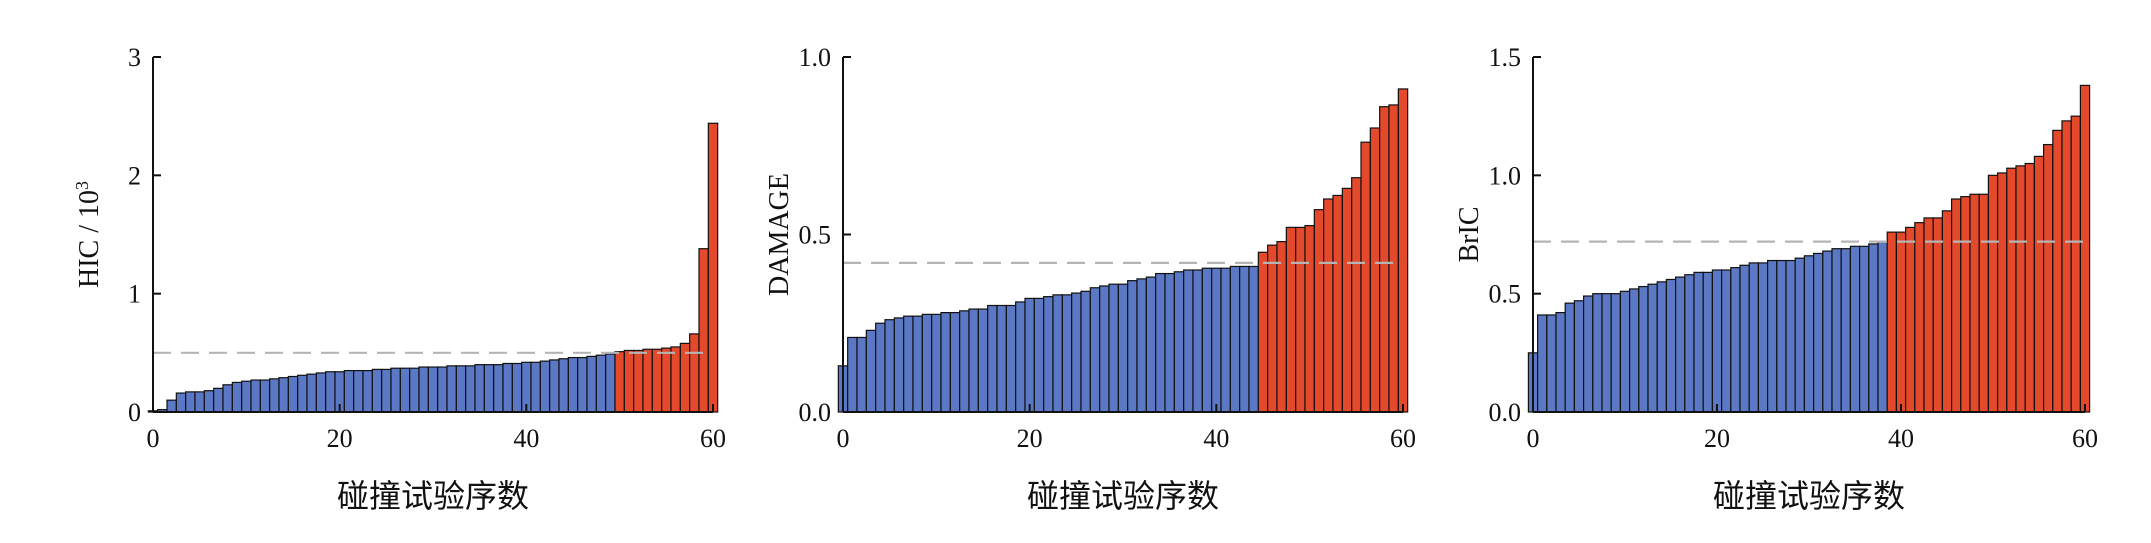  I want to click on y-tick-label: 0, so click(134, 412).